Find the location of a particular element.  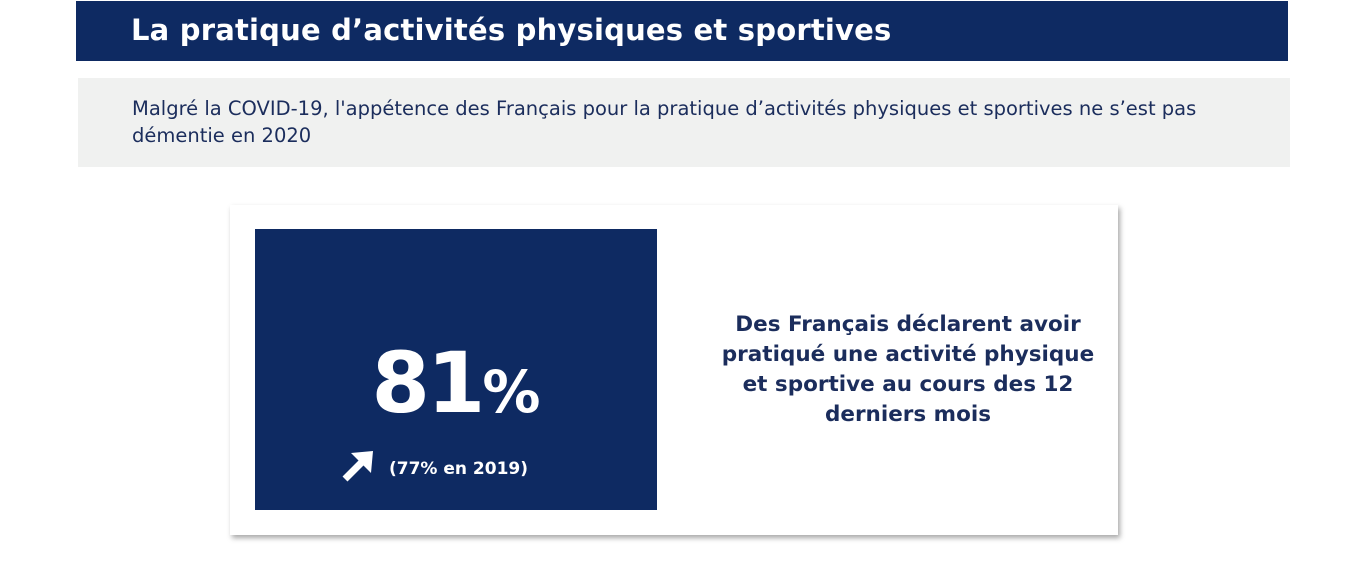

trend-row: (77% en 2019) is located at coordinates (434, 466).